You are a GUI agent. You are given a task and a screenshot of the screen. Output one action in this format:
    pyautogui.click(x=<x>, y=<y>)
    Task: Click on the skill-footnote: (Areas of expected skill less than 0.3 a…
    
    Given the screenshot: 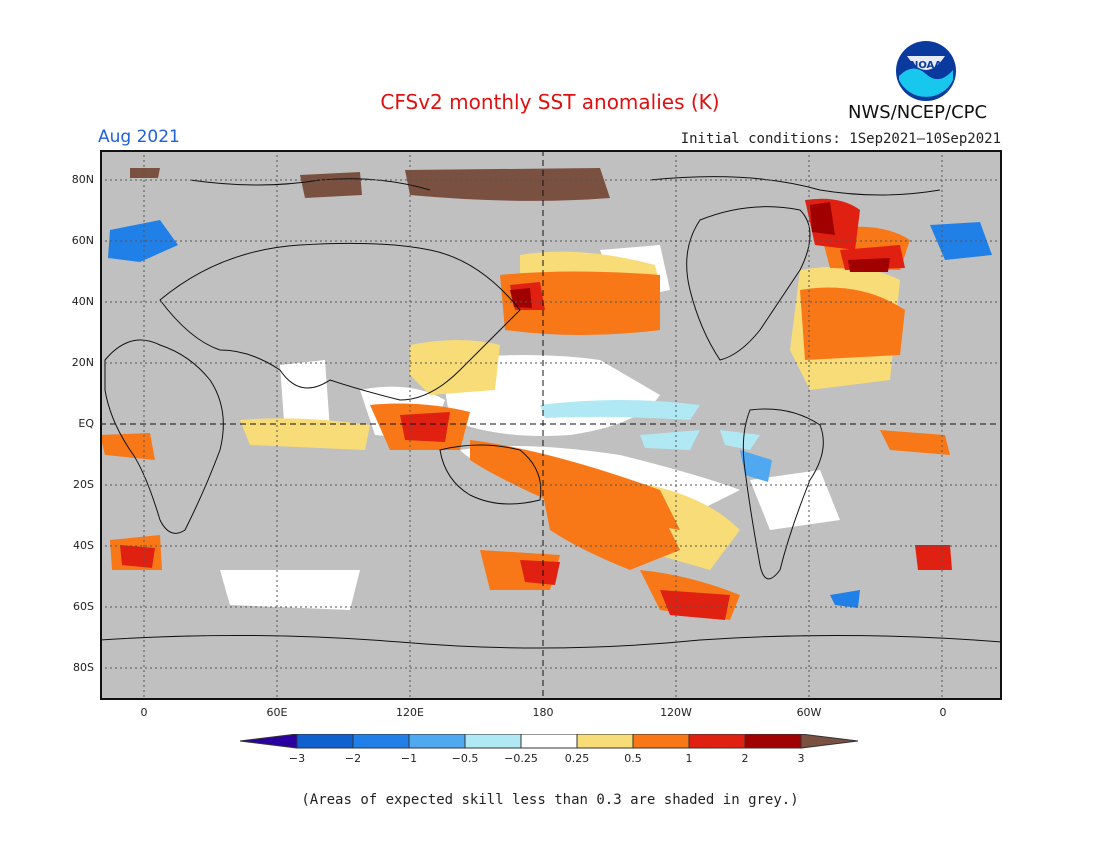 What is the action you would take?
    pyautogui.click(x=550, y=800)
    